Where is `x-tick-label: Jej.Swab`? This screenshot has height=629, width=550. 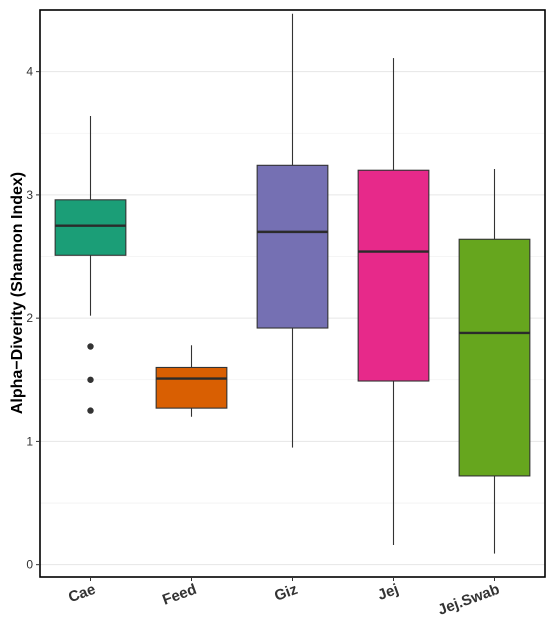 x-tick-label: Jej.Swab is located at coordinates (469, 600).